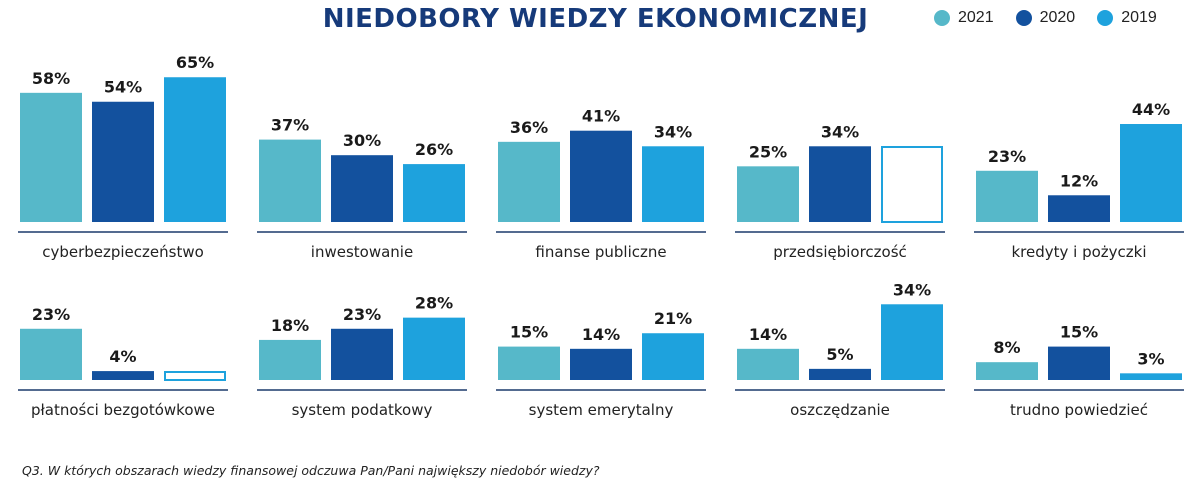  Describe the element at coordinates (362, 314) in the screenshot. I see `value-label-system-podatkowy-2020: 23%` at that location.